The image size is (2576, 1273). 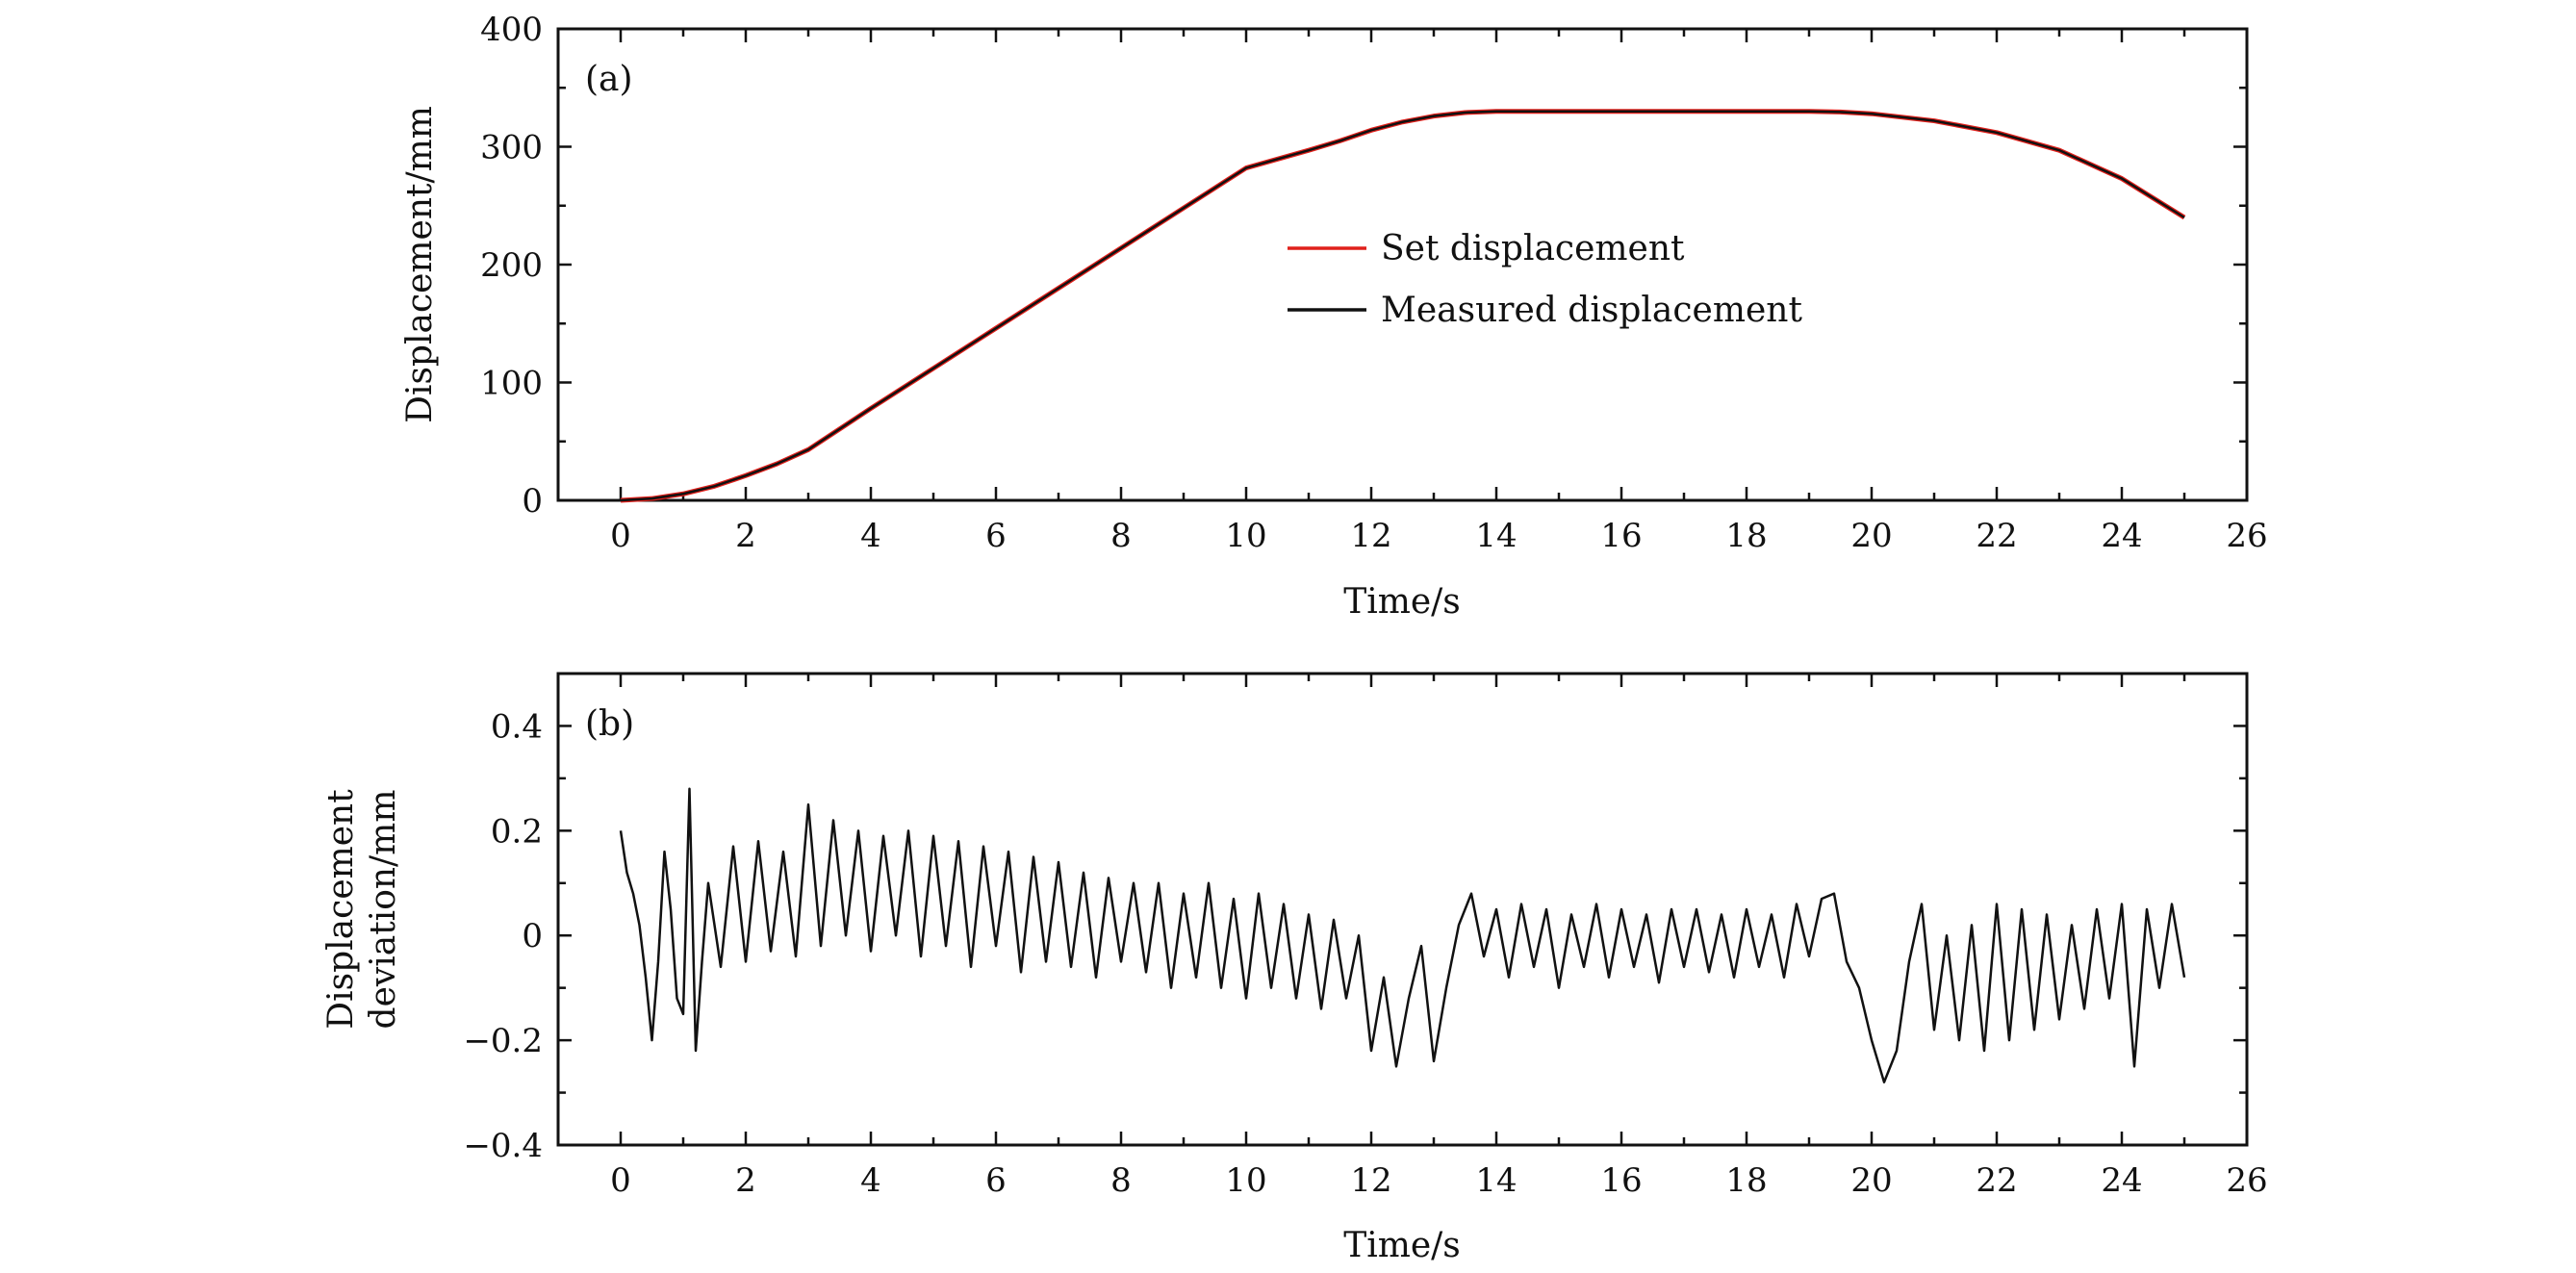 I want to click on x-tick-labels-b: 0 2 4 6 8 10 12 14 16 18 20 22 24 26, so click(x=1438, y=1180).